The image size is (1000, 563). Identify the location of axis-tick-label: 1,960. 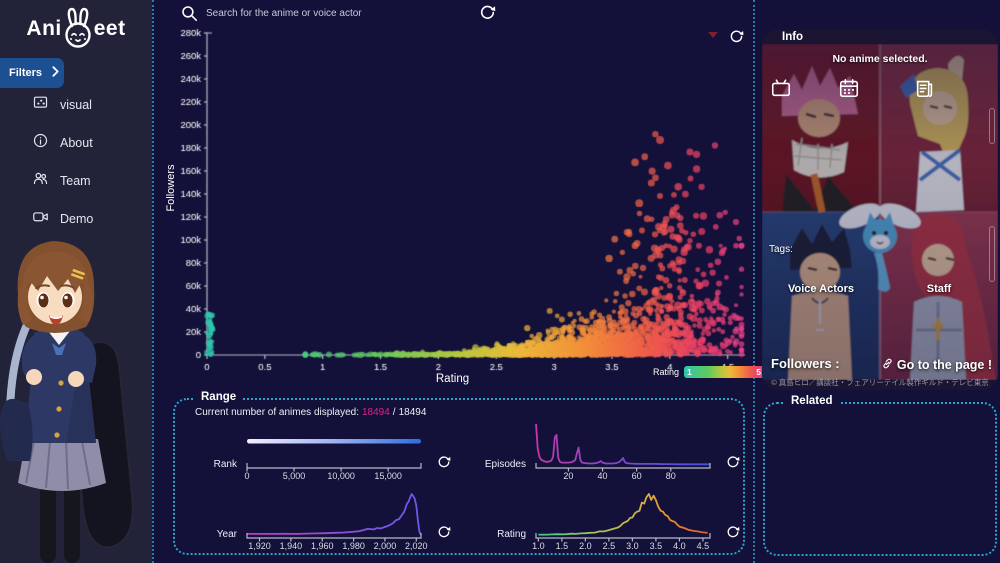
(322, 546).